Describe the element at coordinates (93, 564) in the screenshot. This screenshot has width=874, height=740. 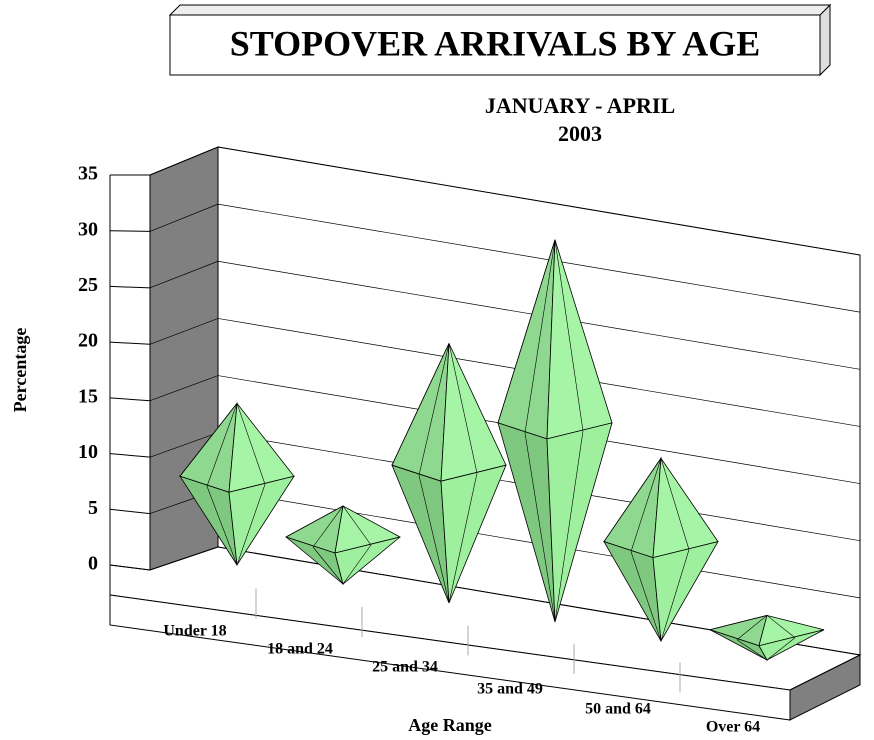
I see `y-tick-label: 0` at that location.